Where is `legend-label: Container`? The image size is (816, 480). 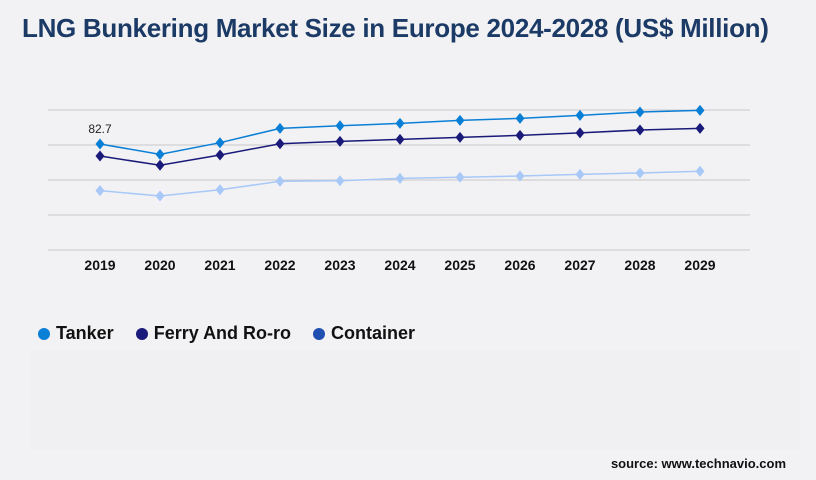
legend-label: Container is located at coordinates (373, 333).